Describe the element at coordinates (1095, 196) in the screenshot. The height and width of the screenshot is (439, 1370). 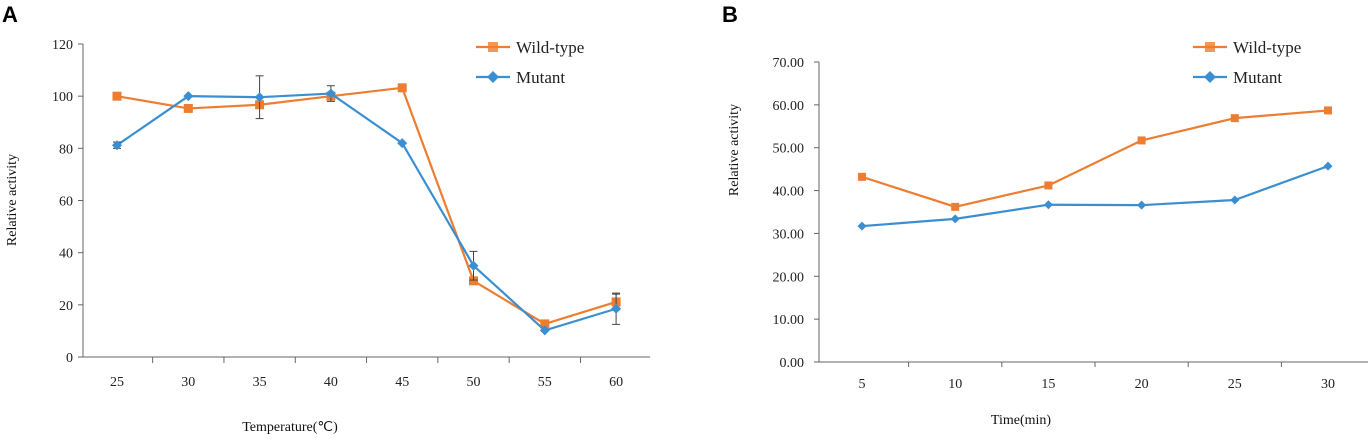
I see `series-line-mutant` at that location.